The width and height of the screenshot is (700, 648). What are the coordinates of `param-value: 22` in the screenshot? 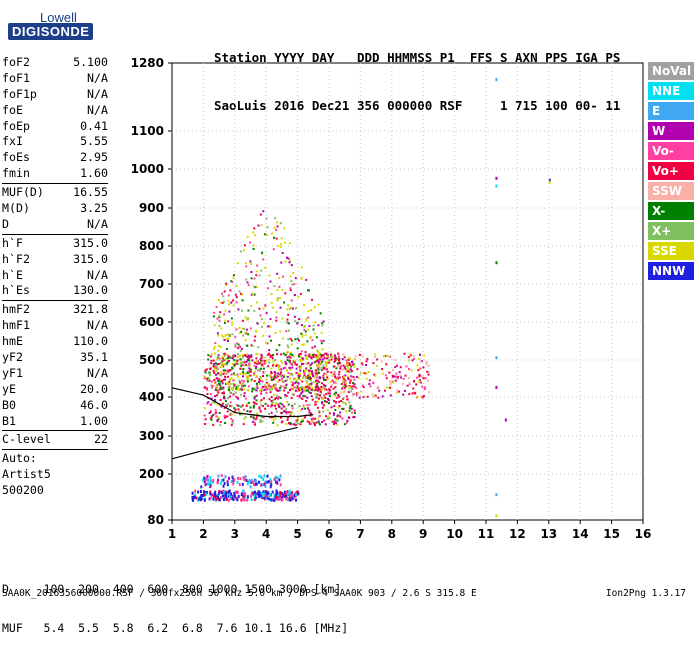 It's located at (101, 439).